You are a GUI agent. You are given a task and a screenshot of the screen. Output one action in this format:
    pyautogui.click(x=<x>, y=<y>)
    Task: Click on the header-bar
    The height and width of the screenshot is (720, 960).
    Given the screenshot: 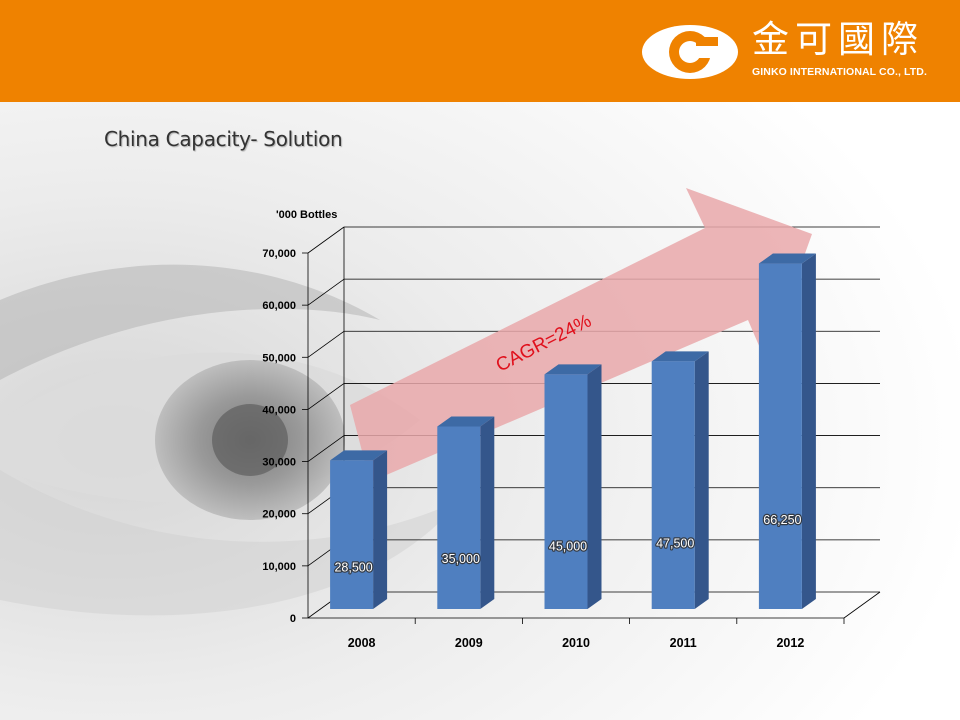 What is the action you would take?
    pyautogui.click(x=480, y=51)
    